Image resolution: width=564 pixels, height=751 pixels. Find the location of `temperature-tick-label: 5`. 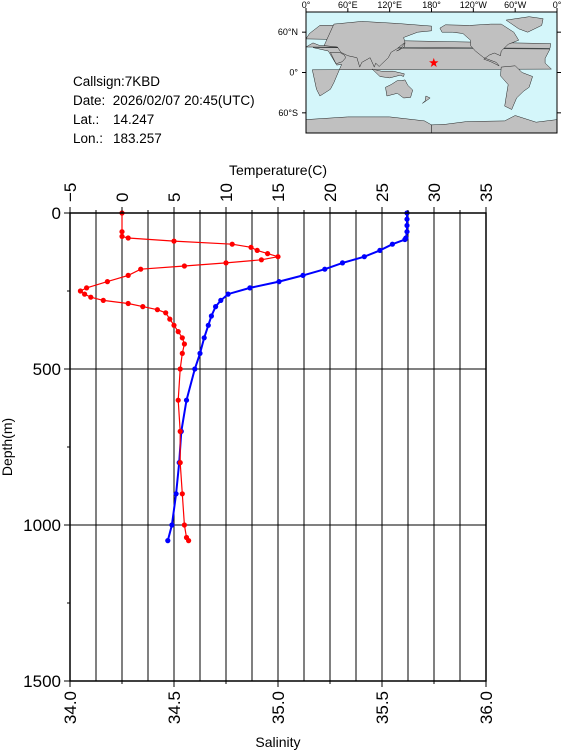

temperature-tick-label: 5 is located at coordinates (174, 197).